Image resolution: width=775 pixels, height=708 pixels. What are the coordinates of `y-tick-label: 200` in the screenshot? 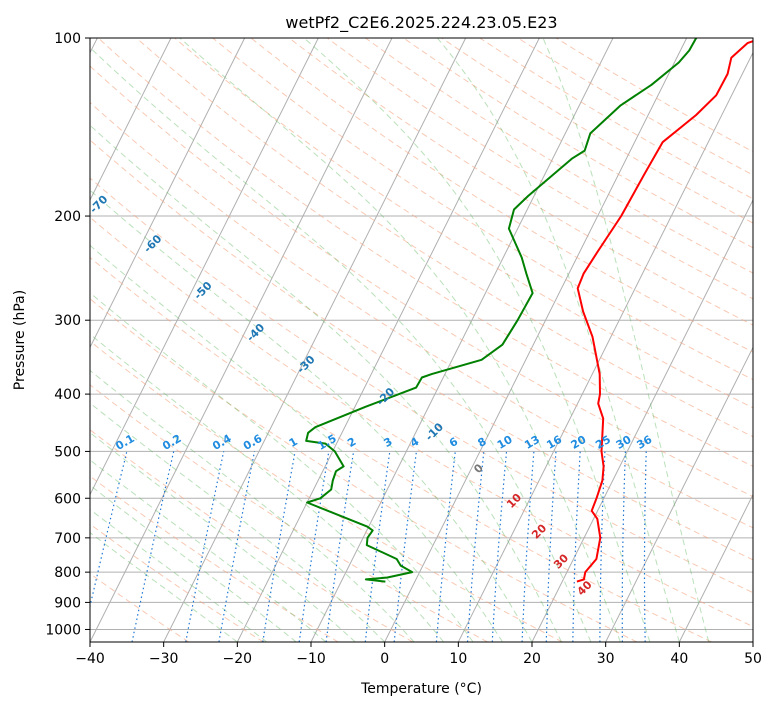 It's located at (67, 217).